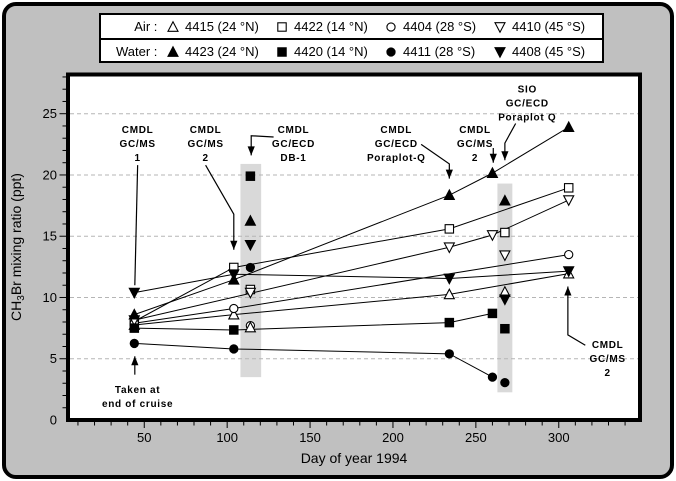  Describe the element at coordinates (475, 158) in the screenshot. I see `annotation-text-cmdl-gcms-2-mid: 2` at that location.